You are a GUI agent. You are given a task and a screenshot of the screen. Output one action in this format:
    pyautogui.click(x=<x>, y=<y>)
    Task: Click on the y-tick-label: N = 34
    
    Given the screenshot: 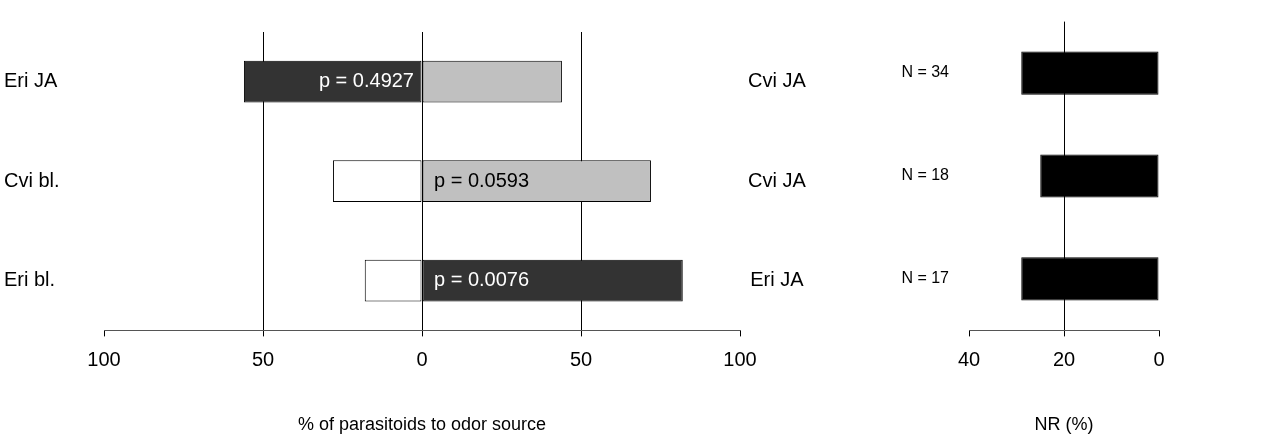 What is the action you would take?
    pyautogui.click(x=925, y=72)
    